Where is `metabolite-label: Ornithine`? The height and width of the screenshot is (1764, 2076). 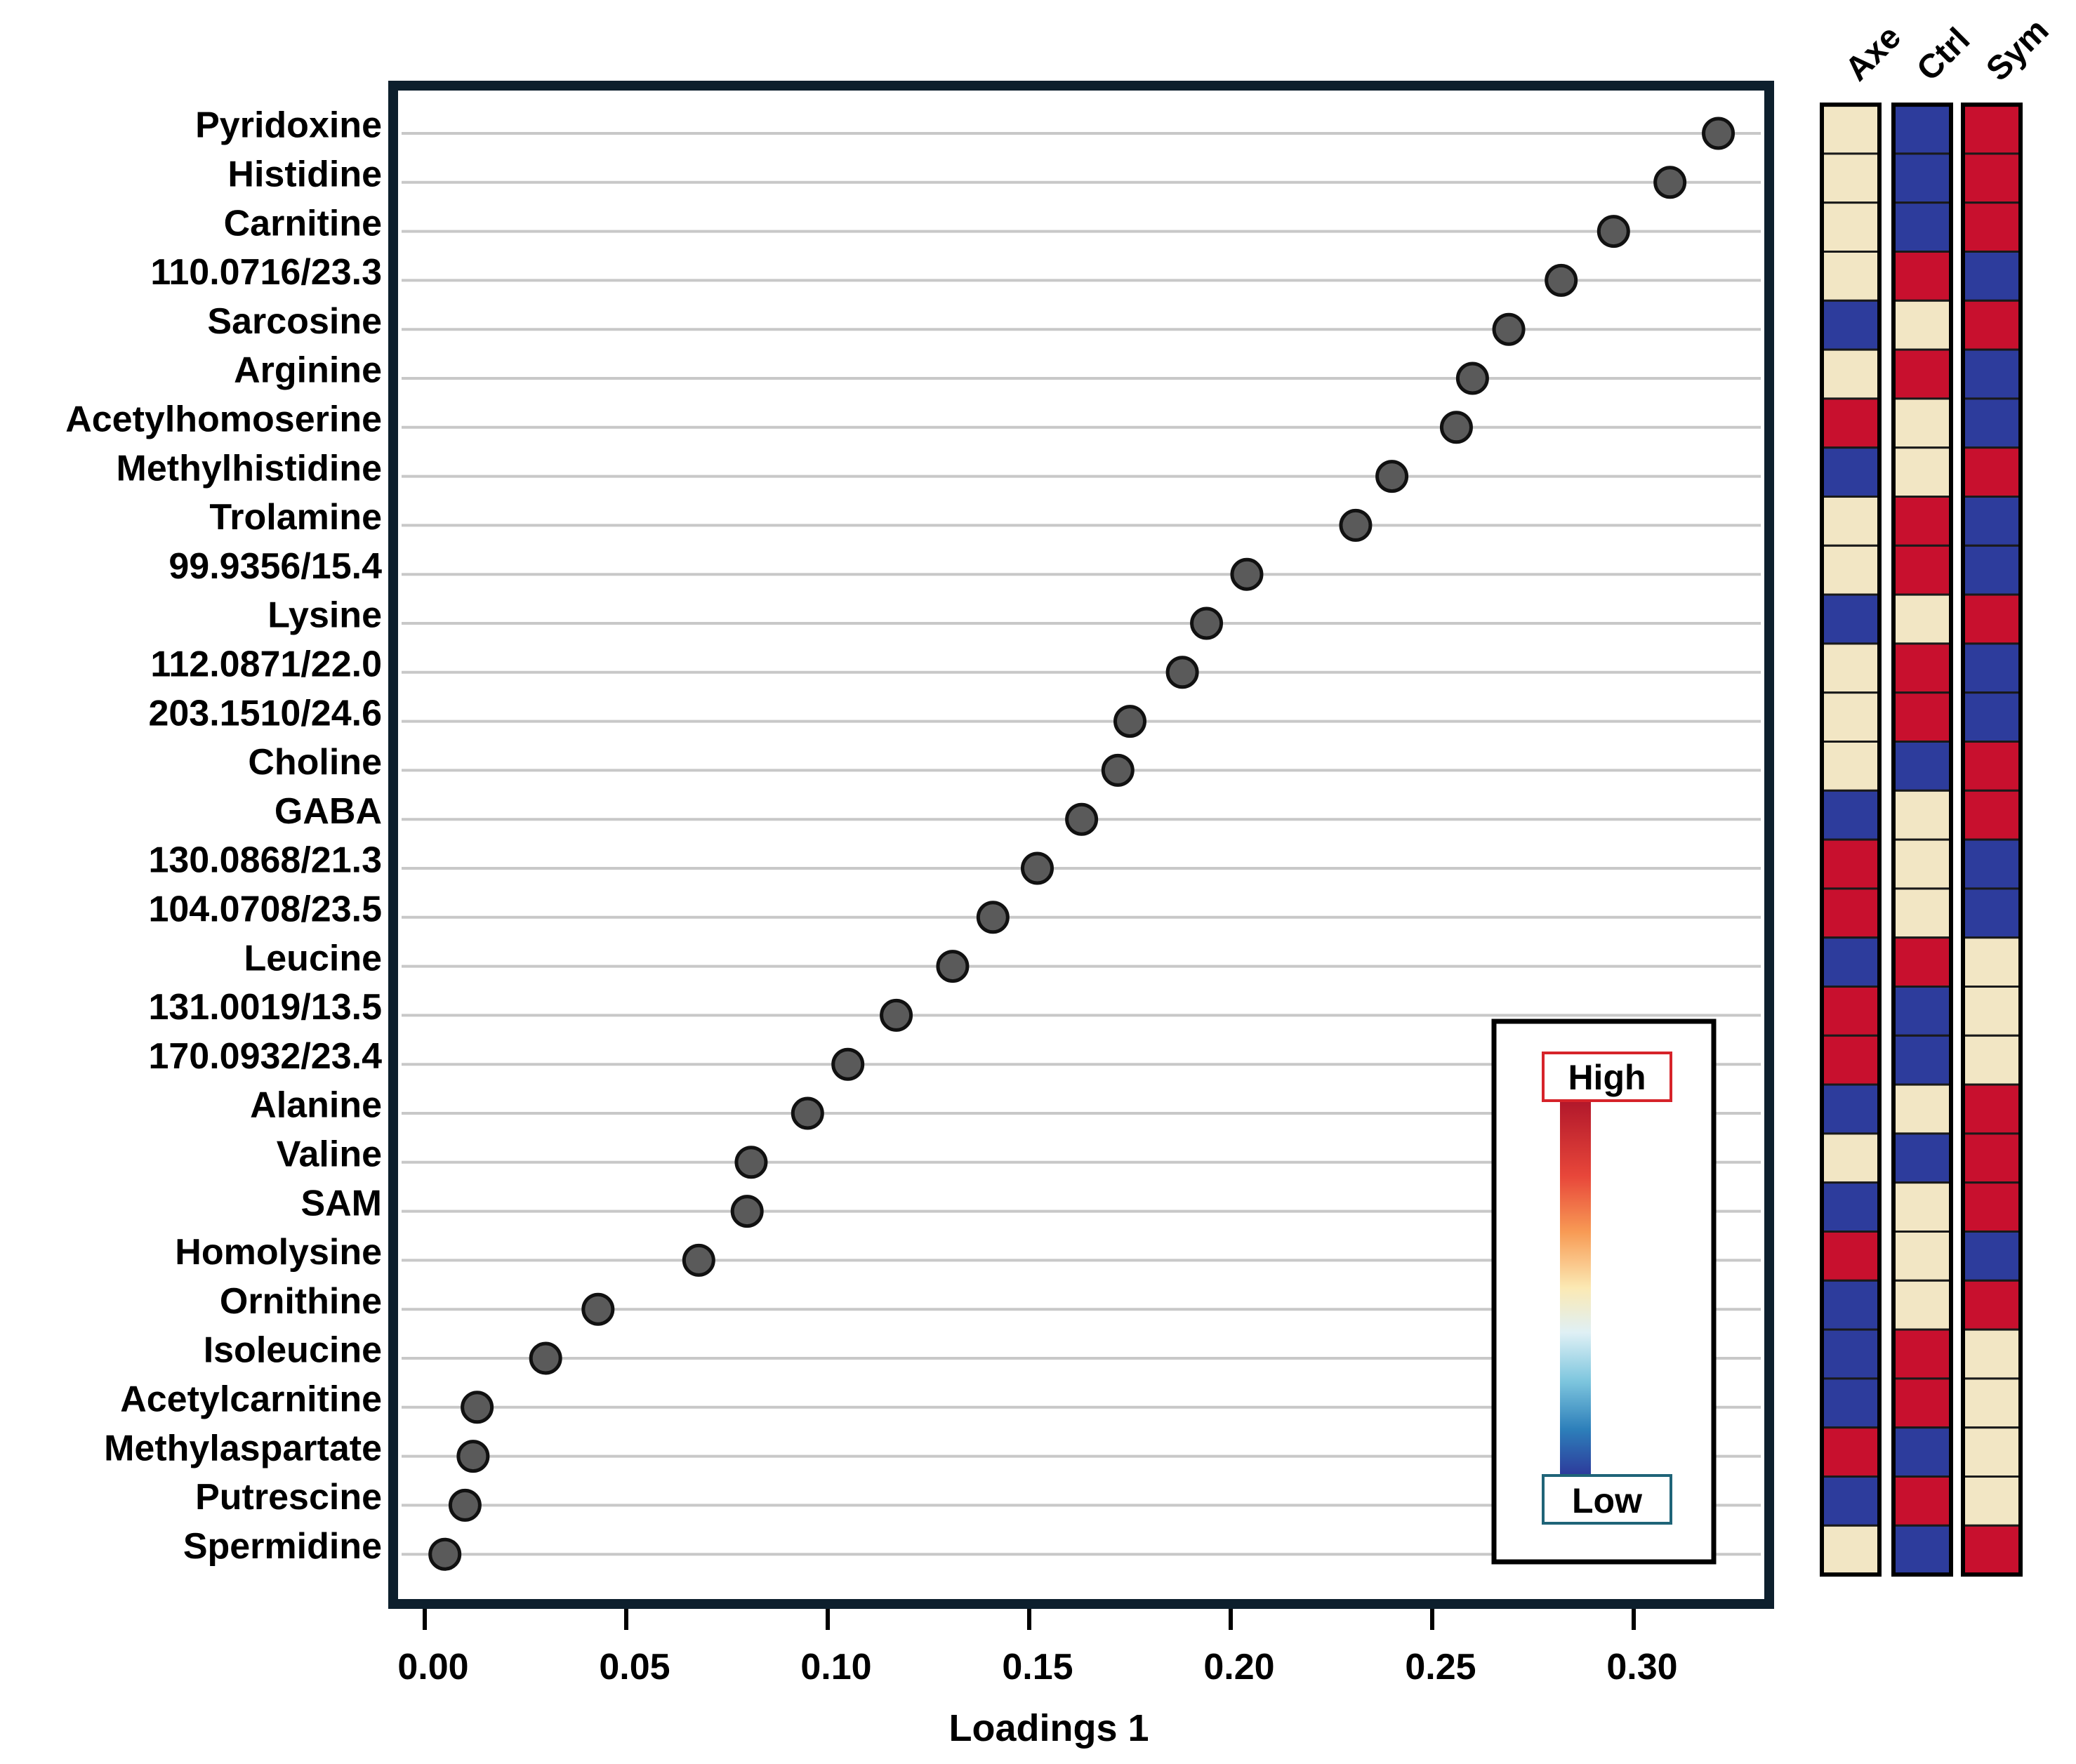 metabolite-label: Ornithine is located at coordinates (301, 1301).